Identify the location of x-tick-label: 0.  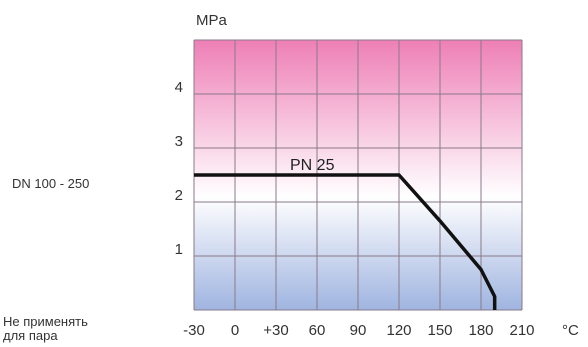
(235, 330).